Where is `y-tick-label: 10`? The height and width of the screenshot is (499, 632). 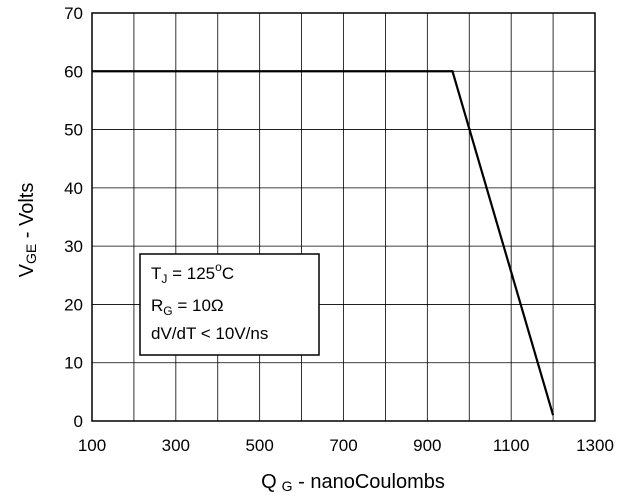
y-tick-label: 10 is located at coordinates (73, 363).